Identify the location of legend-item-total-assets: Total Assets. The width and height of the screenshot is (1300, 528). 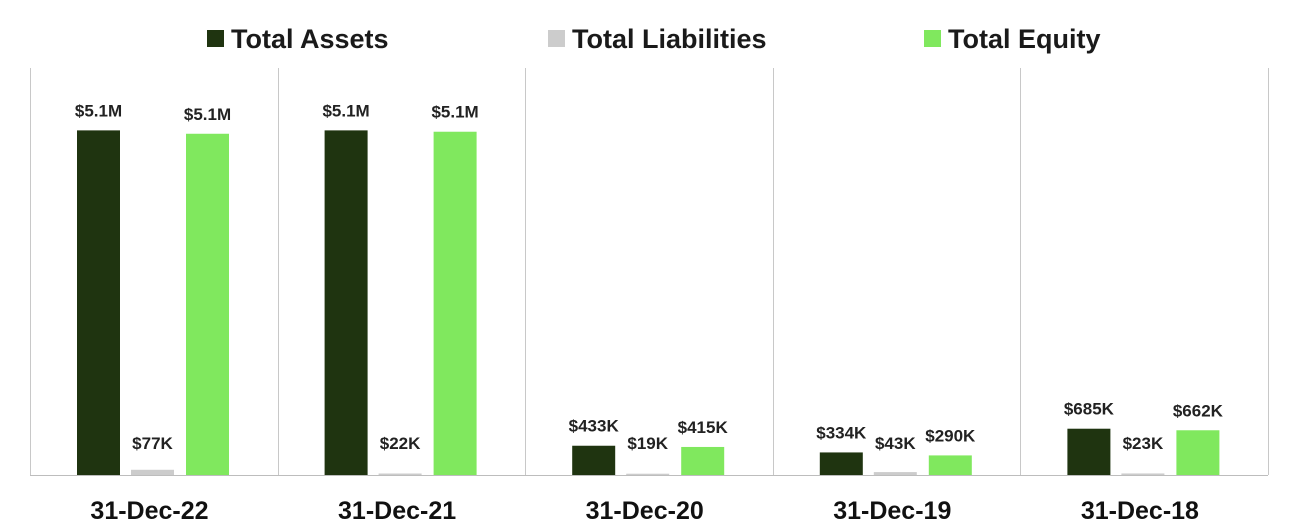
(298, 39).